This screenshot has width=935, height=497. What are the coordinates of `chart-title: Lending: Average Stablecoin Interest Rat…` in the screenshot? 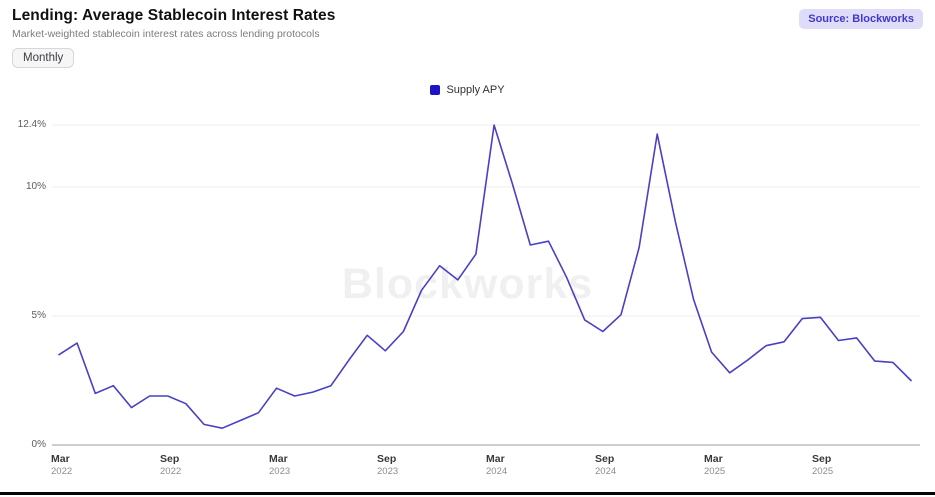 It's located at (174, 15).